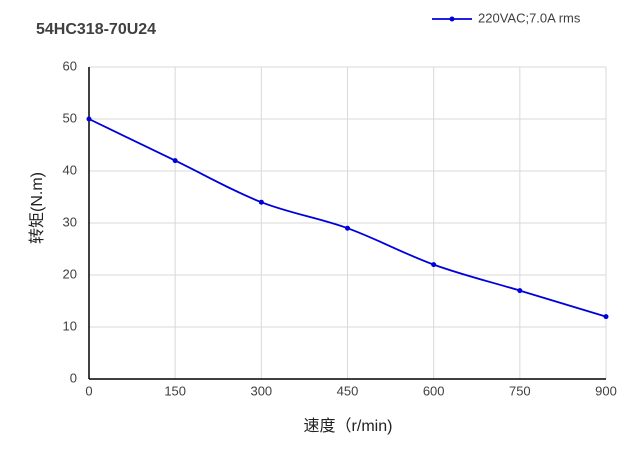 The width and height of the screenshot is (640, 450). Describe the element at coordinates (348, 426) in the screenshot. I see `x-axis-label: 速度（r/min)` at that location.